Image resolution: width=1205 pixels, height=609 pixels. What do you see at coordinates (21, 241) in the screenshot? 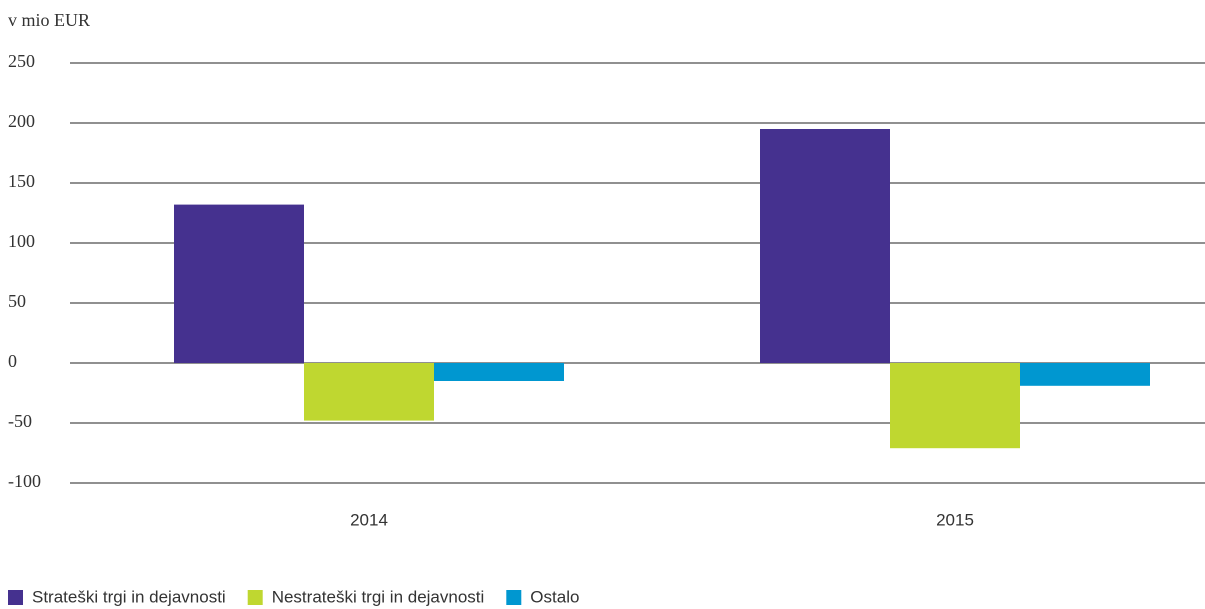
I see `y-tick-label: 100` at bounding box center [21, 241].